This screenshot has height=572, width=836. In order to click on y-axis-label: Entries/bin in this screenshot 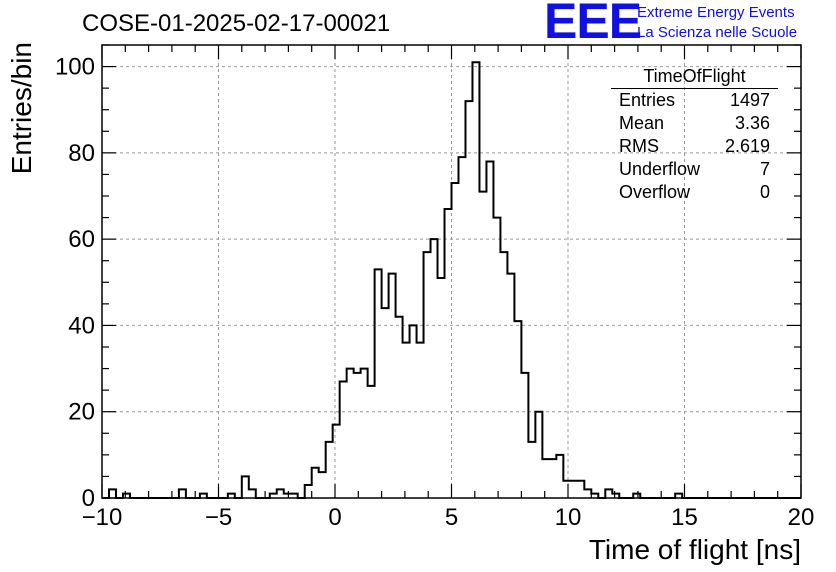, I will do `click(21, 108)`.